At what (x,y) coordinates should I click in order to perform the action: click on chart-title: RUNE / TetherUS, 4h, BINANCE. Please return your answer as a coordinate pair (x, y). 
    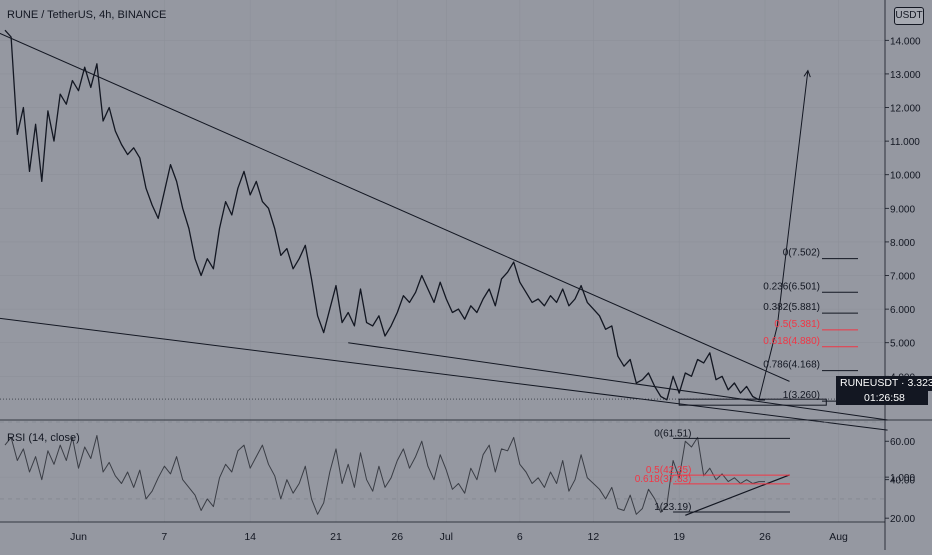
    Looking at the image, I should click on (87, 15).